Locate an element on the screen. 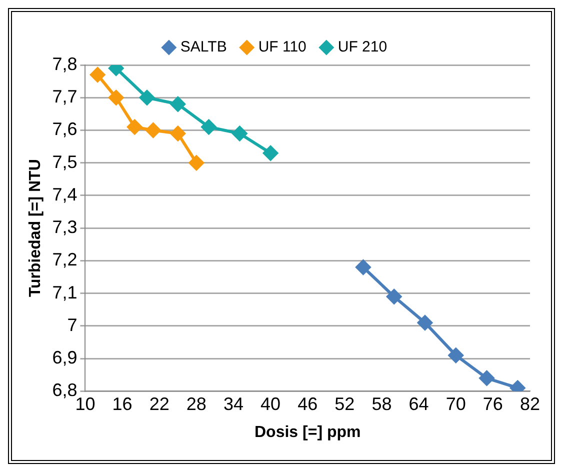  y-tick-label: 7 is located at coordinates (72, 324).